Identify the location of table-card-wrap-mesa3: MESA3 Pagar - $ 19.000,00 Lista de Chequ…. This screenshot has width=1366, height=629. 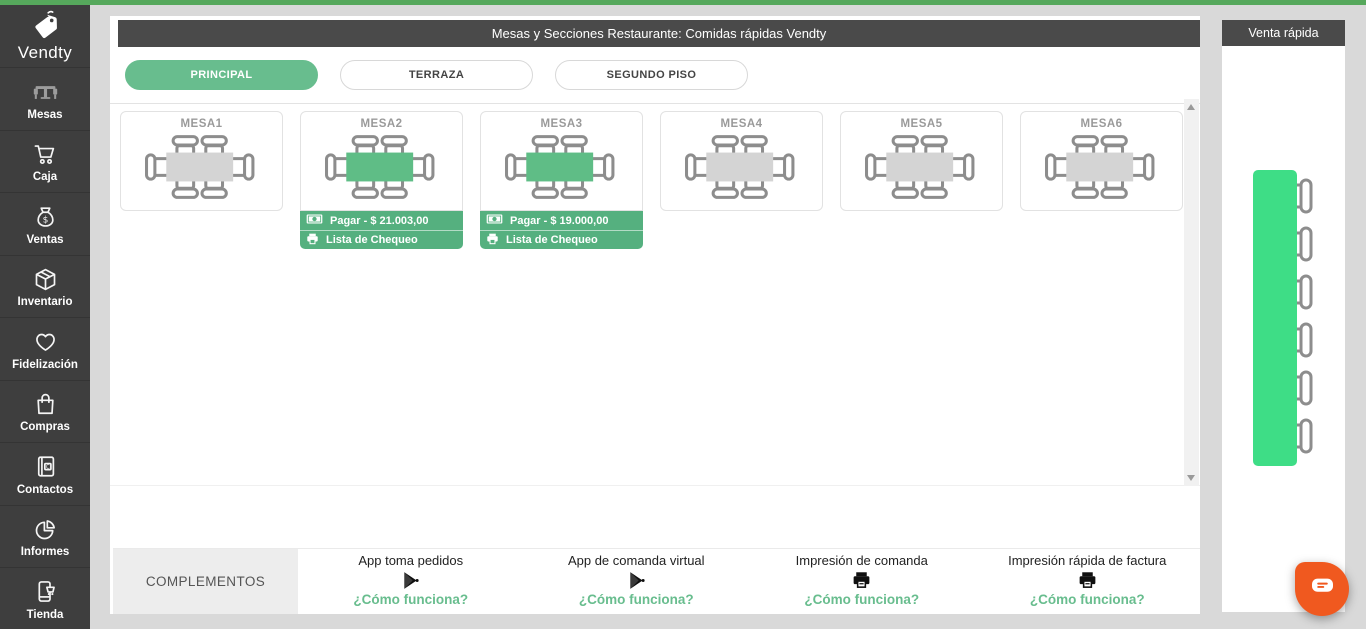
(561, 180).